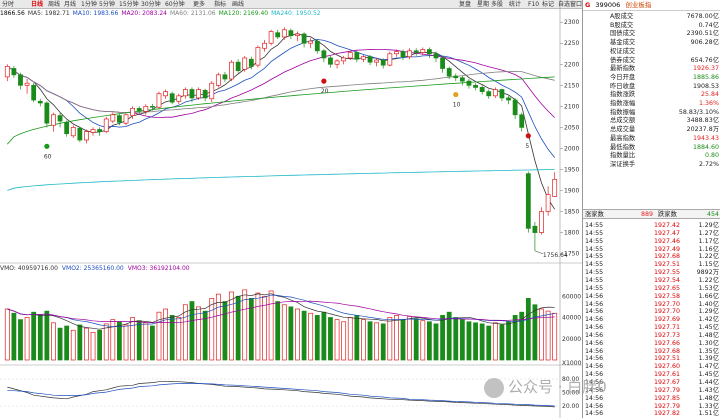 The width and height of the screenshot is (720, 419). Describe the element at coordinates (54, 4) in the screenshot. I see `period-tab-2: 周线` at that location.